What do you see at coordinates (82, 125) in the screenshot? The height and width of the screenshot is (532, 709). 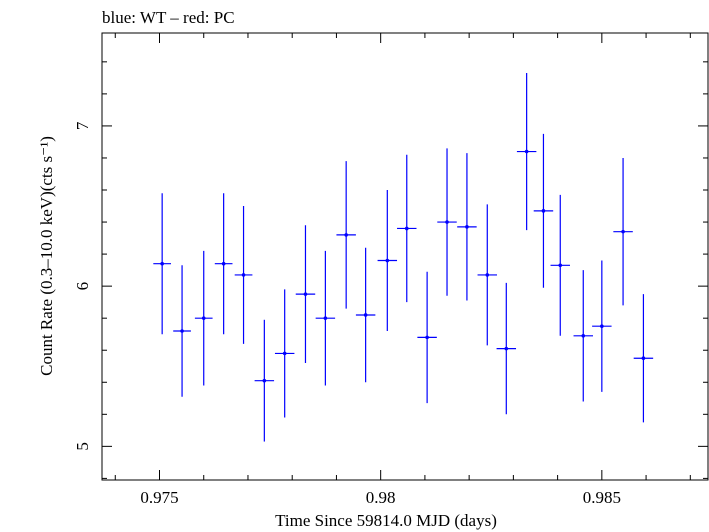 I see `y-tick-label: 7` at bounding box center [82, 125].